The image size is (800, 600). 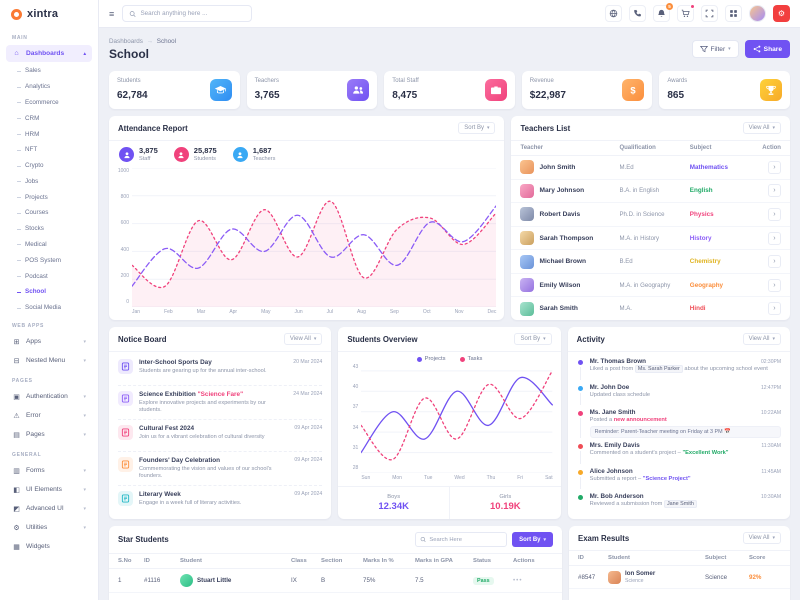 What do you see at coordinates (770, 413) in the screenshot?
I see `activity-time: 10:22AM` at bounding box center [770, 413].